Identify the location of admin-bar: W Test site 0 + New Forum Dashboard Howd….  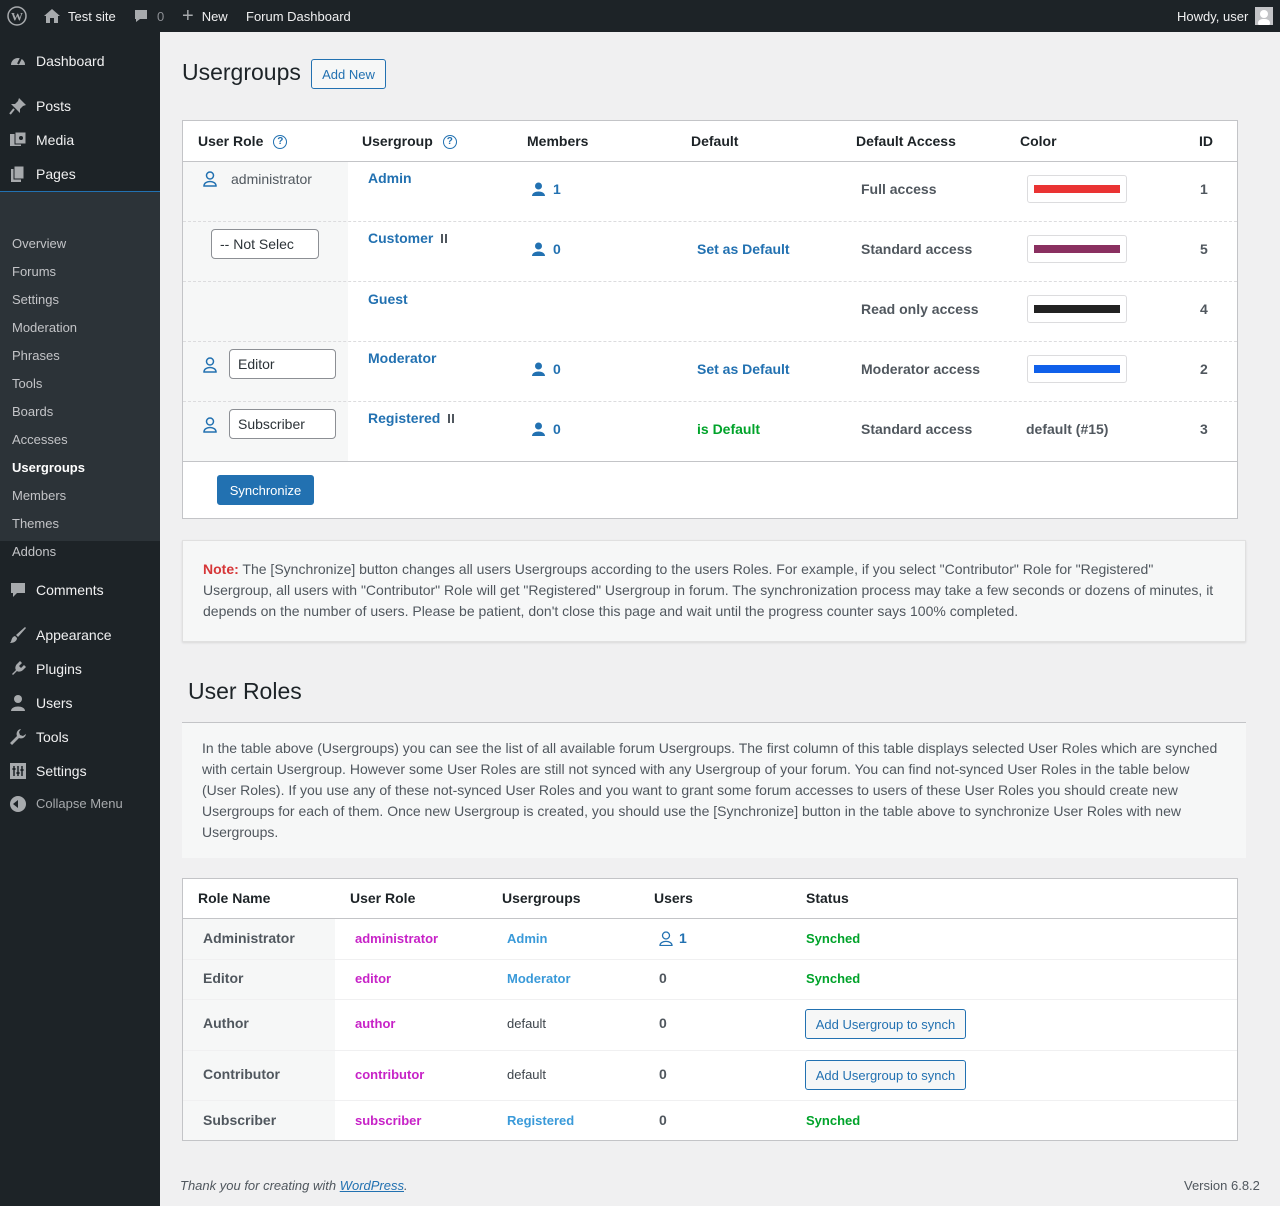
(640, 16).